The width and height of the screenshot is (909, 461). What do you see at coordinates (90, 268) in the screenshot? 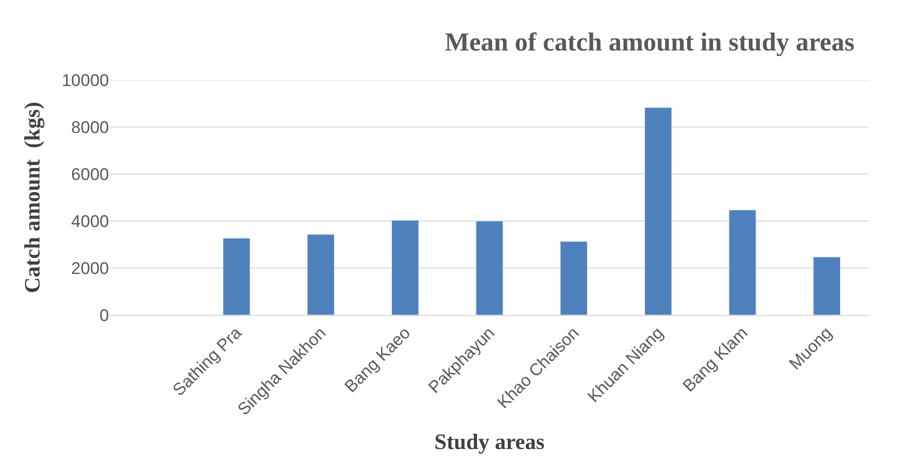
I see `y-tick-label: 2000` at bounding box center [90, 268].